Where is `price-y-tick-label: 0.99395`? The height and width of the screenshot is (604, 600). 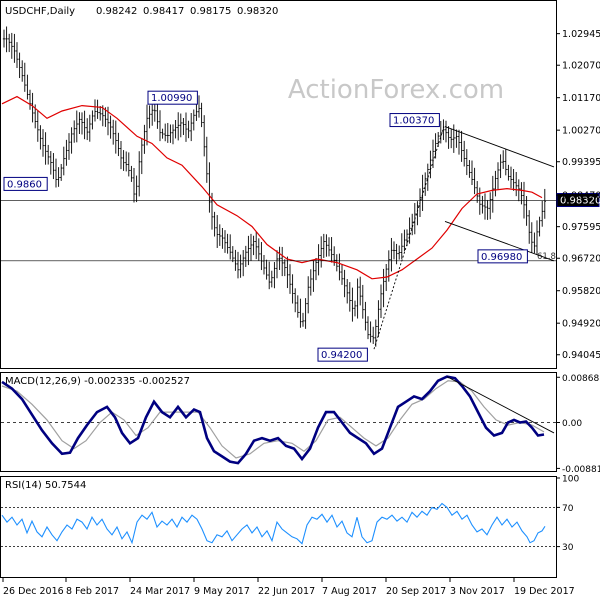
price-y-tick-label: 0.99395 is located at coordinates (581, 162).